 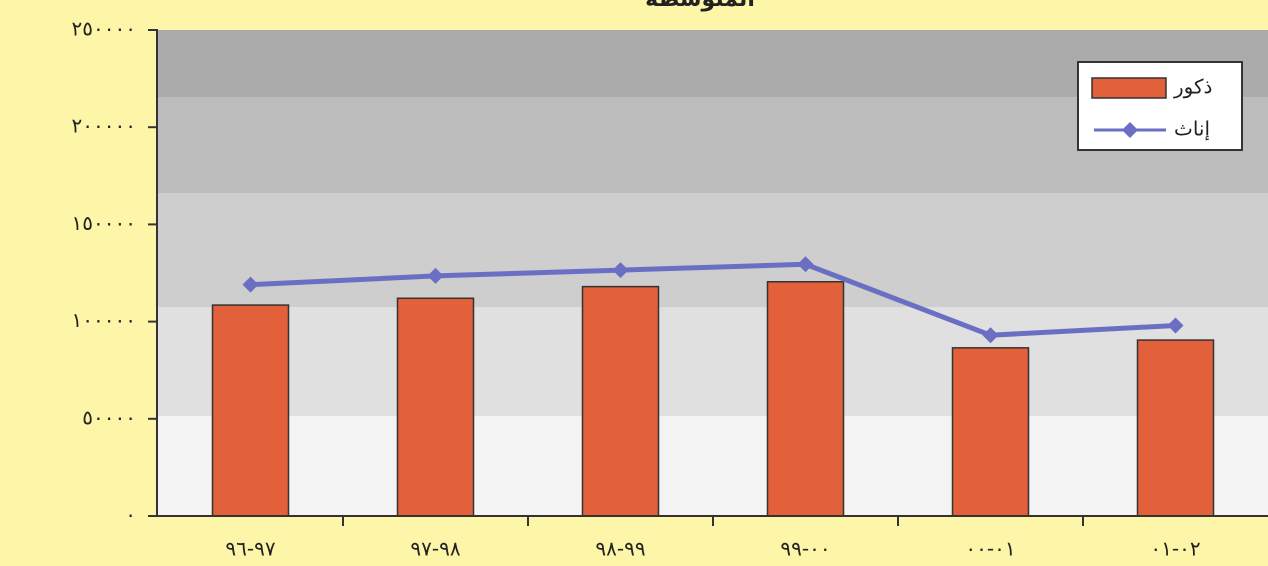 I want to click on y-tick-label: ٥٠٠٠٠, so click(x=109, y=417).